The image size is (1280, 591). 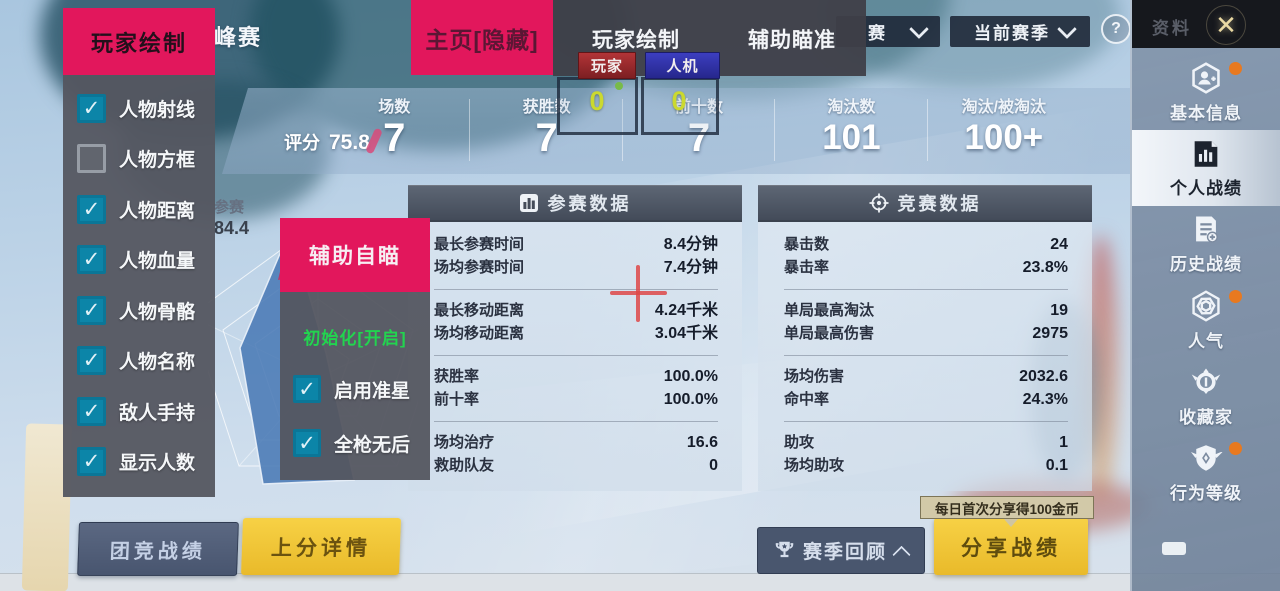 What do you see at coordinates (1011, 523) in the screenshot?
I see `tooltip-arrow` at bounding box center [1011, 523].